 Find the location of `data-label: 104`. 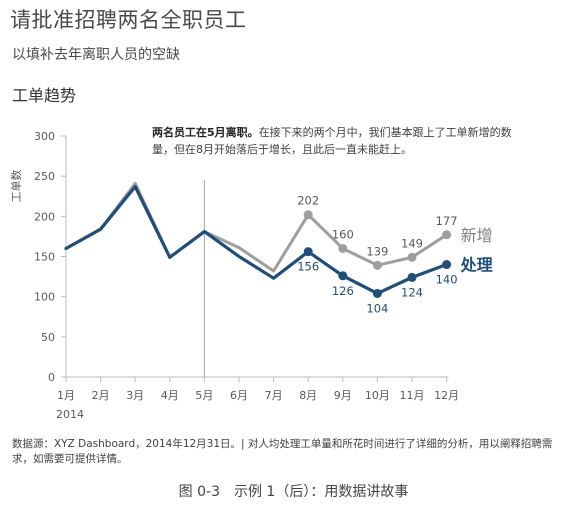

data-label: 104 is located at coordinates (377, 308).